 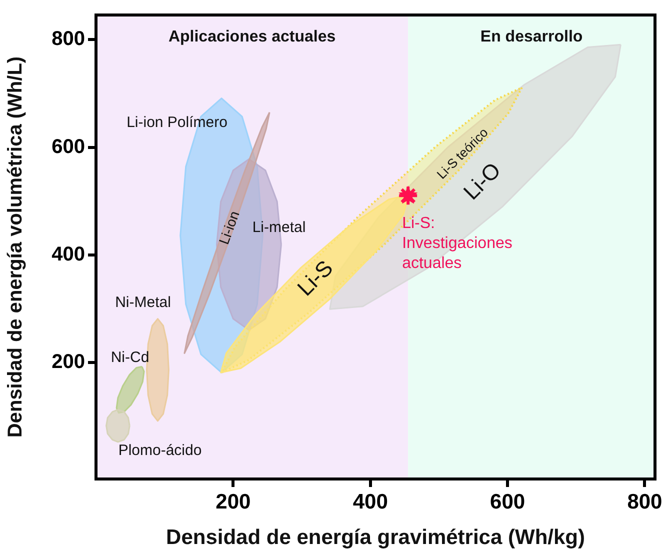 I want to click on y-tick-label: 400, so click(x=68, y=254).